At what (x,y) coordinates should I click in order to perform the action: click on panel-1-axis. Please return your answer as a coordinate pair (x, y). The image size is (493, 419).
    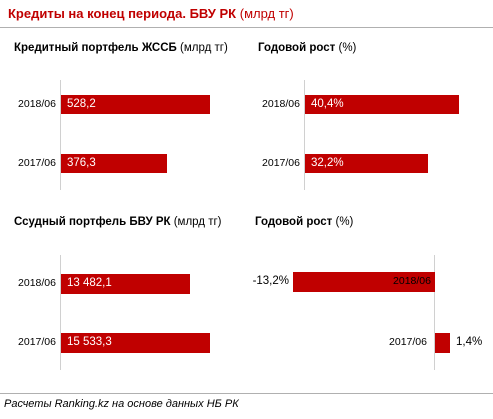
    Looking at the image, I should click on (60, 135).